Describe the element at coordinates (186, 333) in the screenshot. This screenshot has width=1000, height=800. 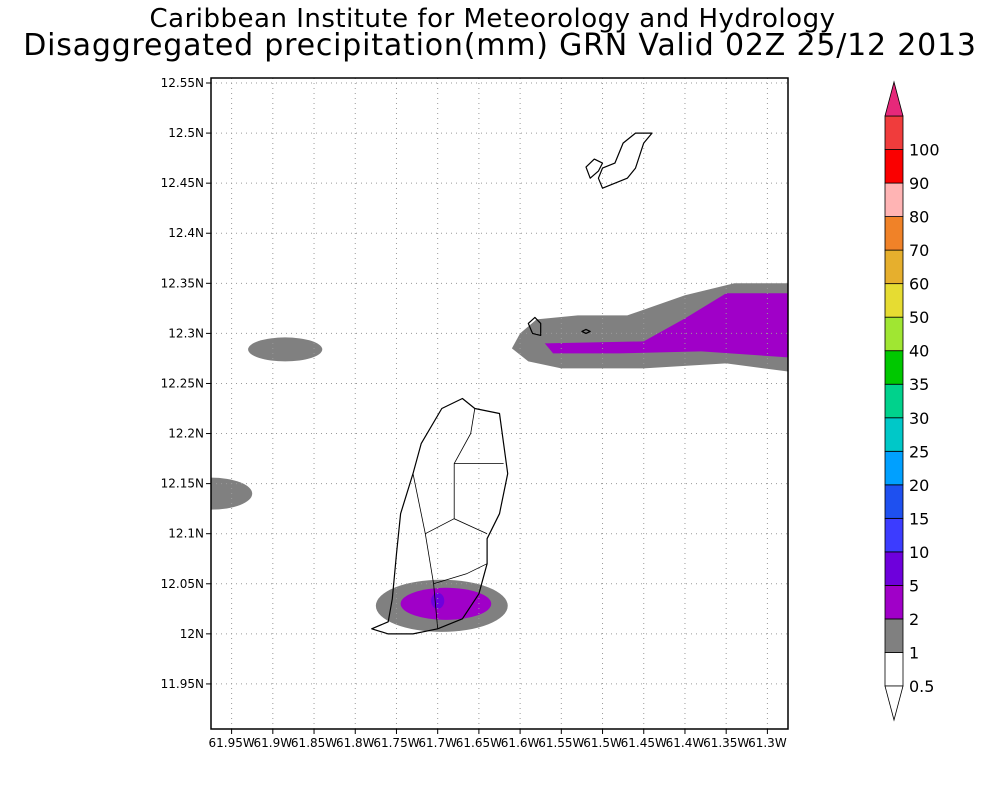
I see `lat-tick-label: 12.3N` at that location.